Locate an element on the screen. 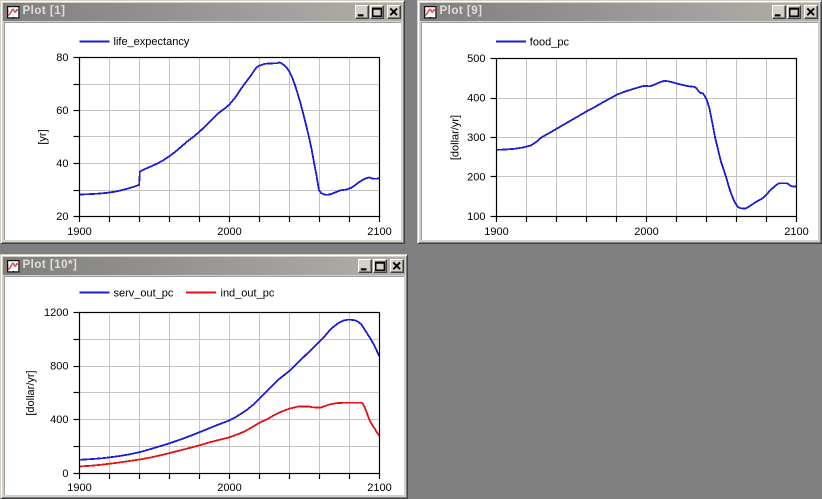 Image resolution: width=822 pixels, height=499 pixels. svg-text: [yr] is located at coordinates (43, 136).